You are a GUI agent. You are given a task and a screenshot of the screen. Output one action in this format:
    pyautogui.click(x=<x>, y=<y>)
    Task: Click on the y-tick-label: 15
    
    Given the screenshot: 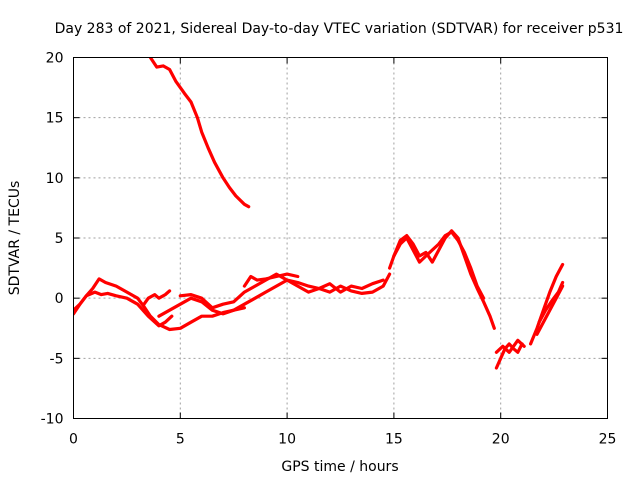 What is the action you would take?
    pyautogui.click(x=55, y=119)
    